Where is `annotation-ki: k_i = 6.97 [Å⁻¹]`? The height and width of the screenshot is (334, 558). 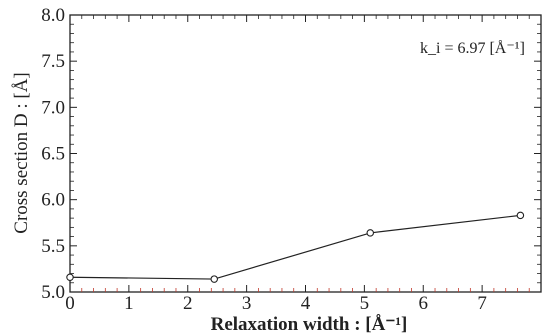 annotation-ki: k_i = 6.97 [Å⁻¹] is located at coordinates (472, 48).